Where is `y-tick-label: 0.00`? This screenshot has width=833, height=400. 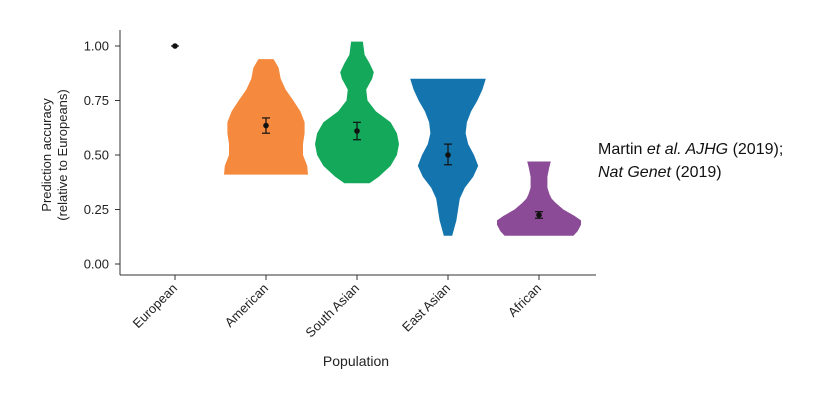
y-tick-label: 0.00 is located at coordinates (96, 264).